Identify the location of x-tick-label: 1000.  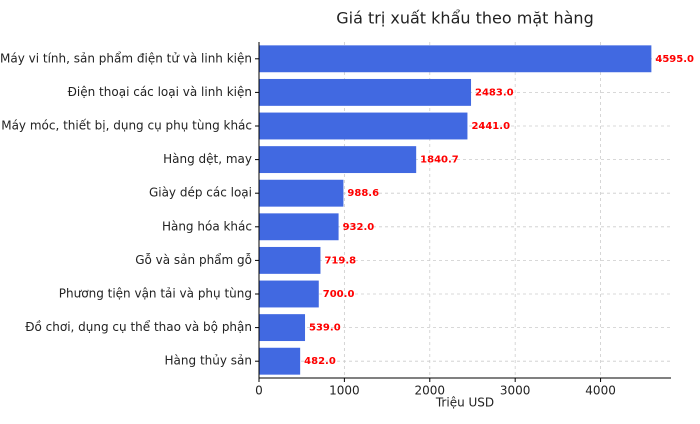
(344, 391).